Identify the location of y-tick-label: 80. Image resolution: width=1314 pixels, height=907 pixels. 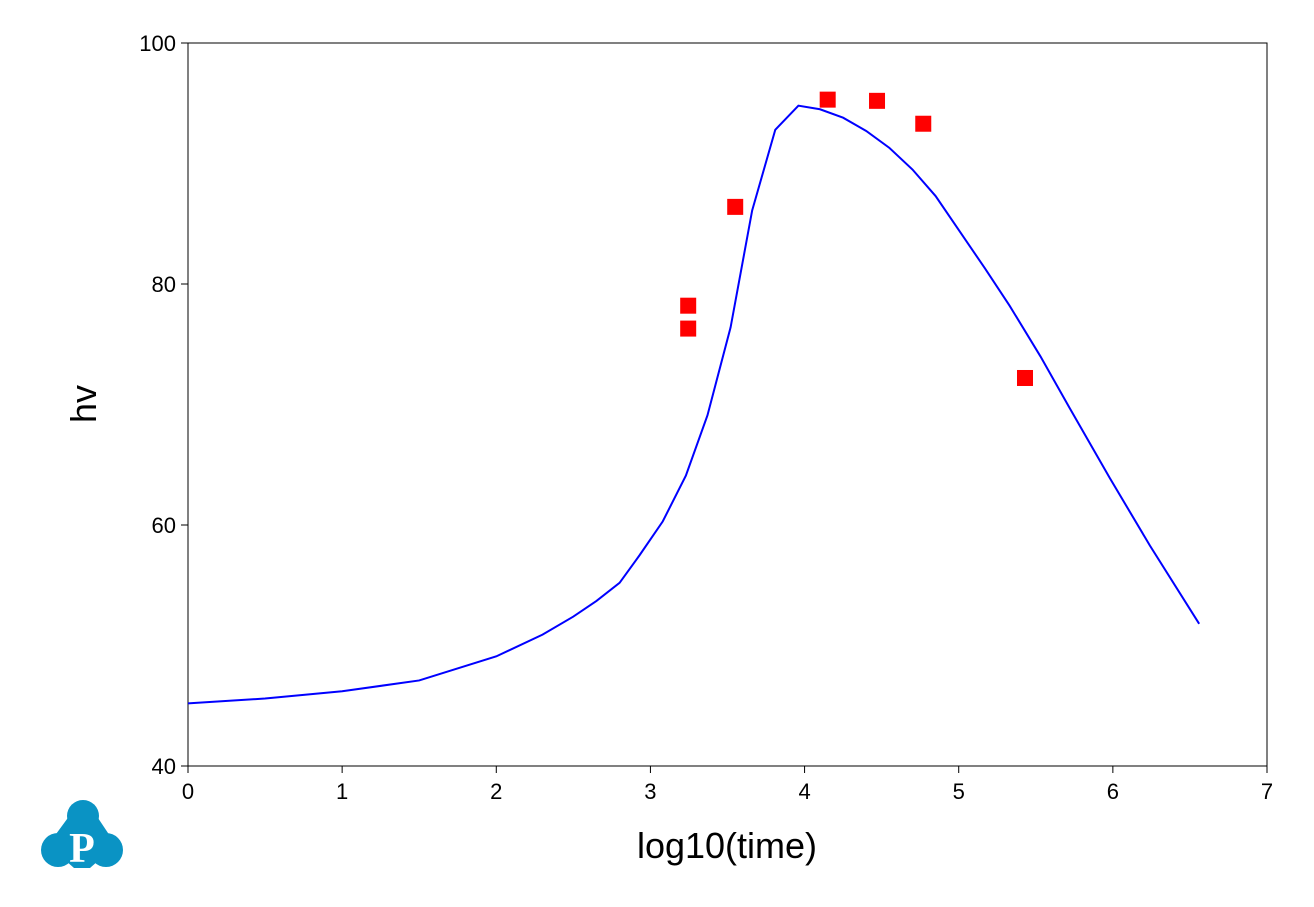
(164, 284).